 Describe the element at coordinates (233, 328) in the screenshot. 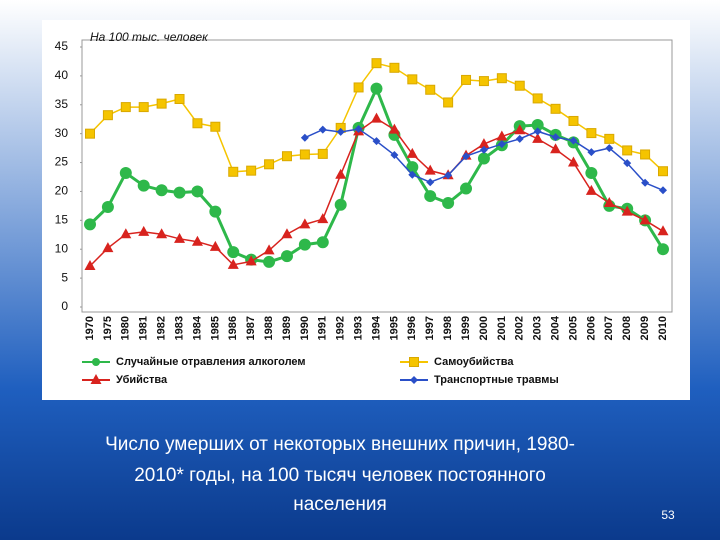

I see `x-tick-label: 1986` at that location.